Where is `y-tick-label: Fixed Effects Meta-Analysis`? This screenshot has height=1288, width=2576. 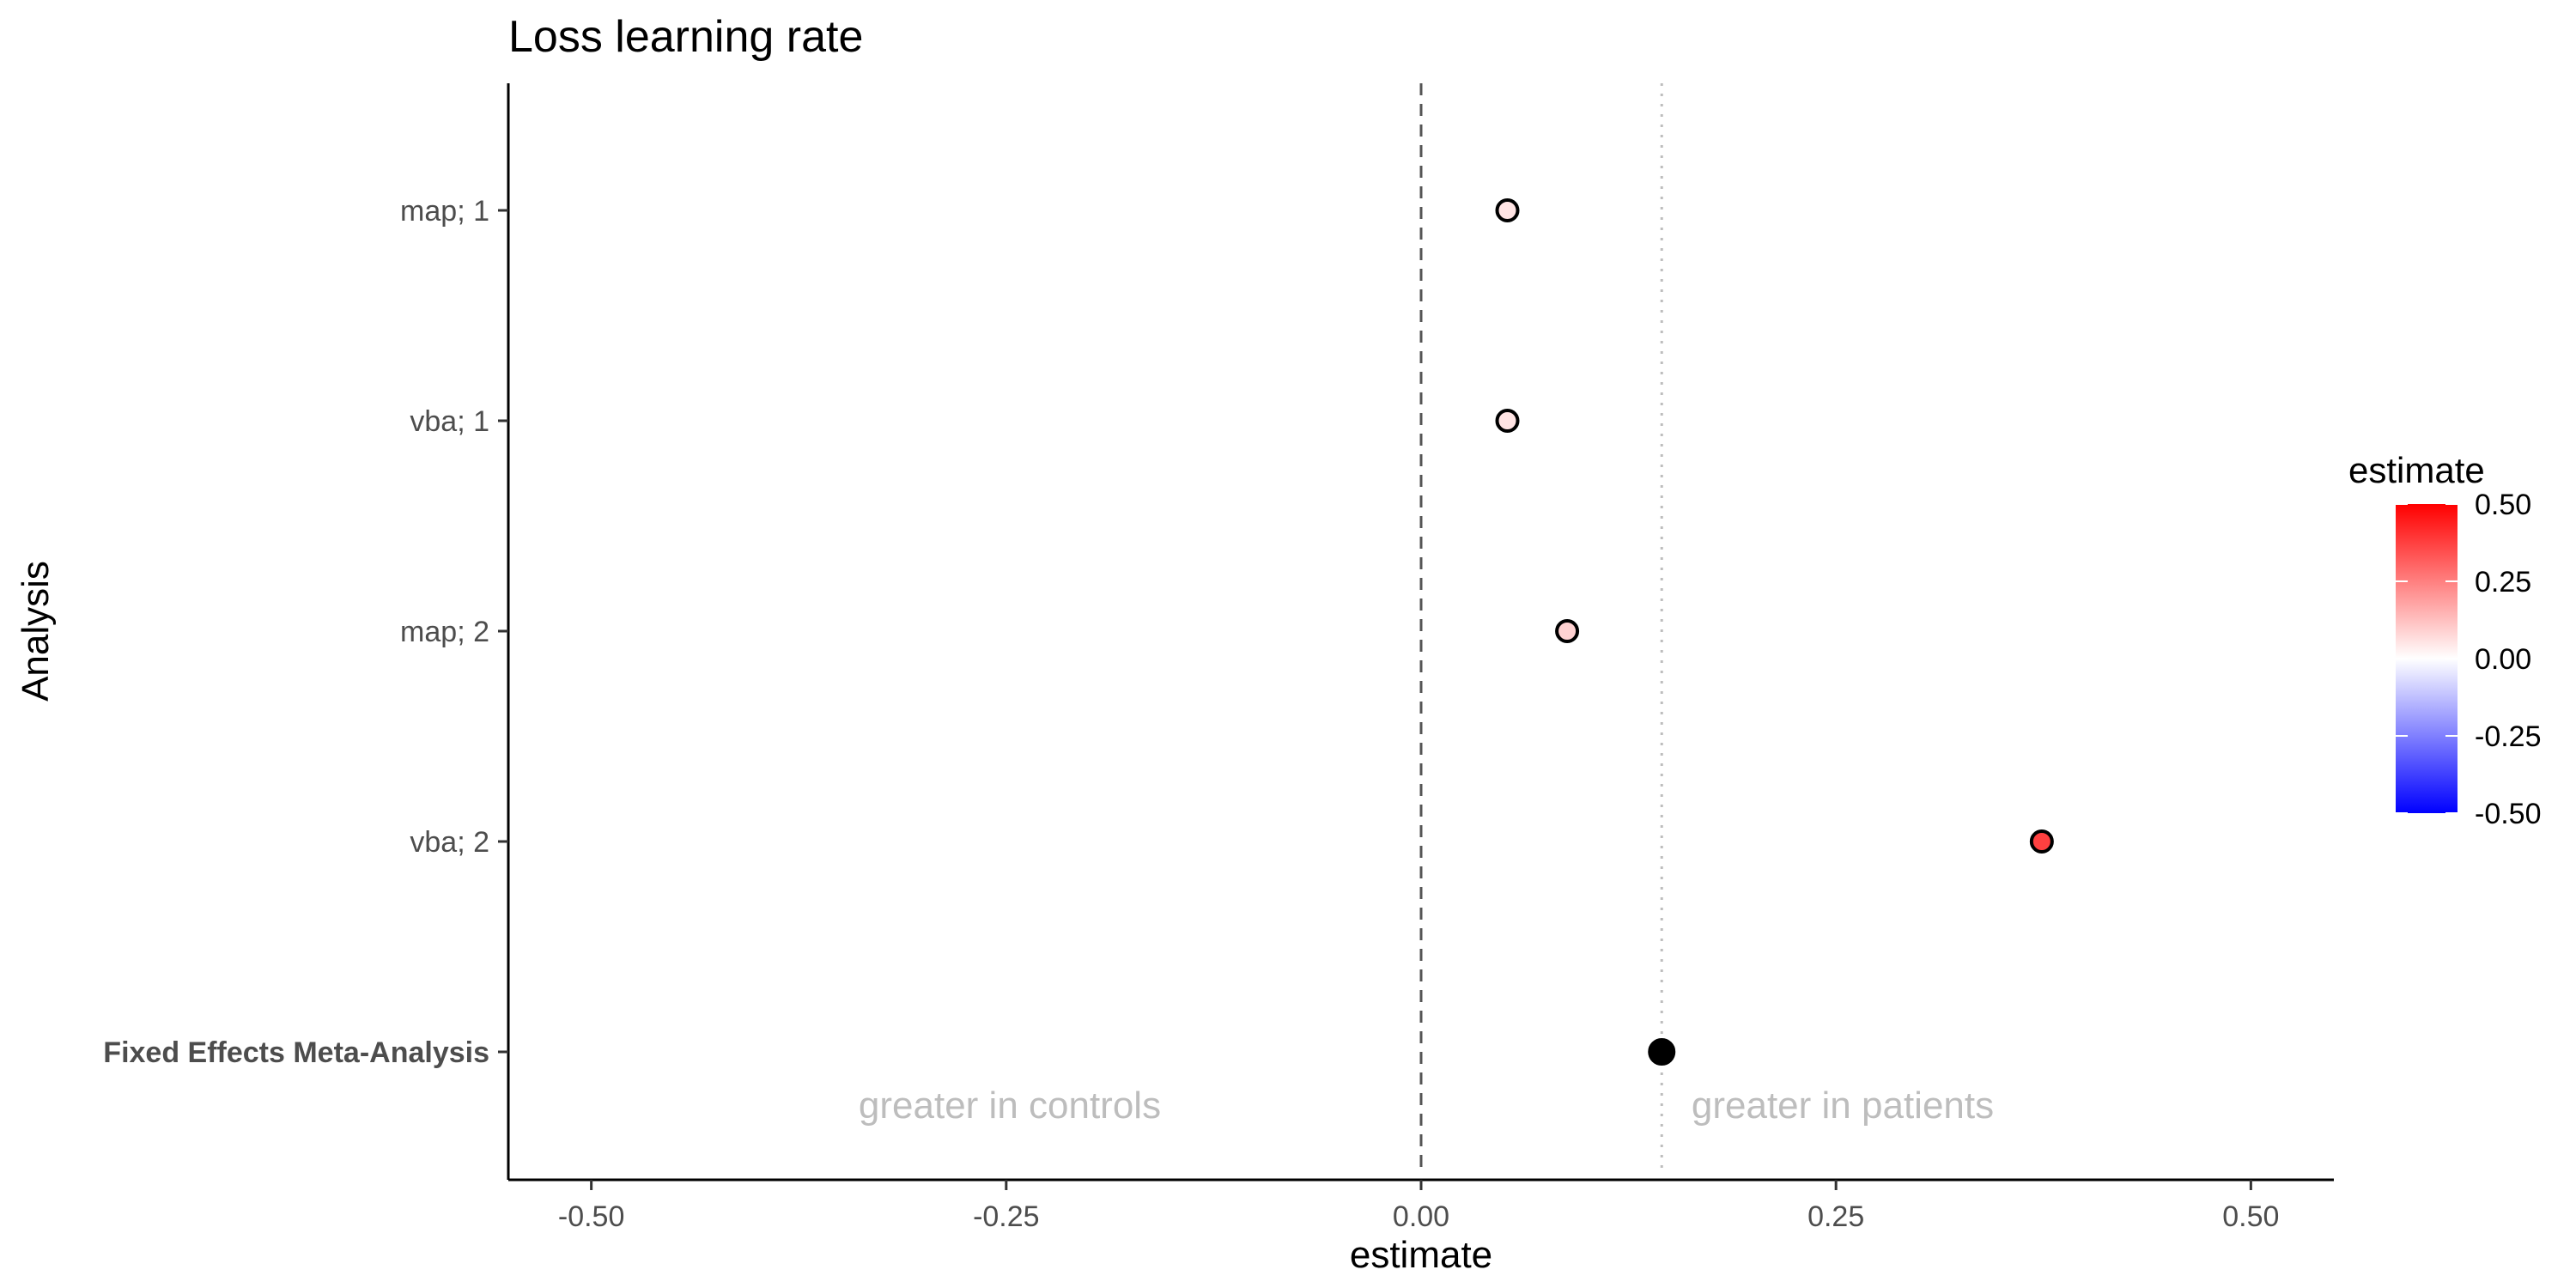 y-tick-label: Fixed Effects Meta-Analysis is located at coordinates (296, 1052).